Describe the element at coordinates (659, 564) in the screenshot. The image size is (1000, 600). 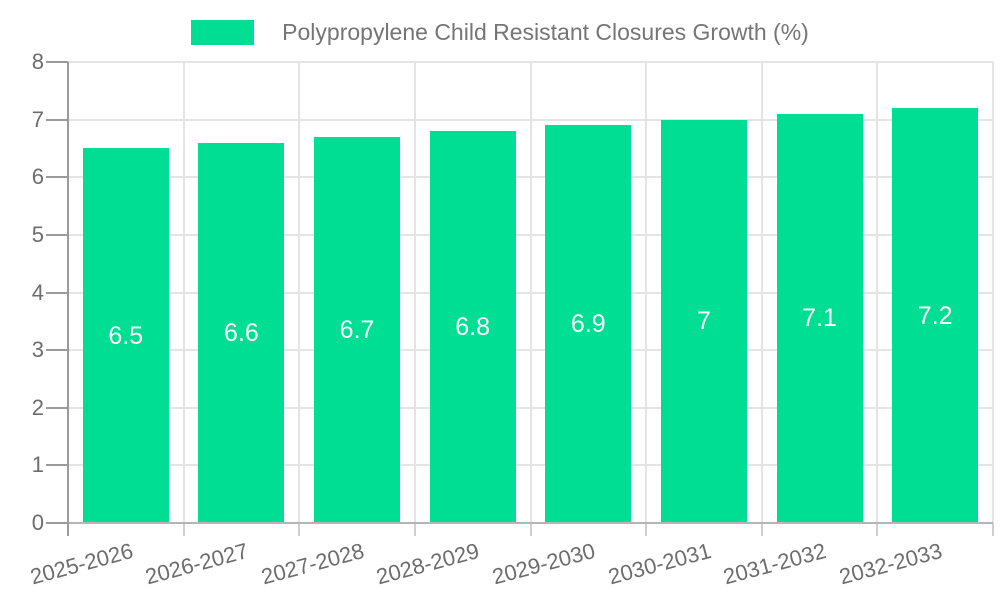
I see `x-axis-category-label: 2030-2031` at that location.